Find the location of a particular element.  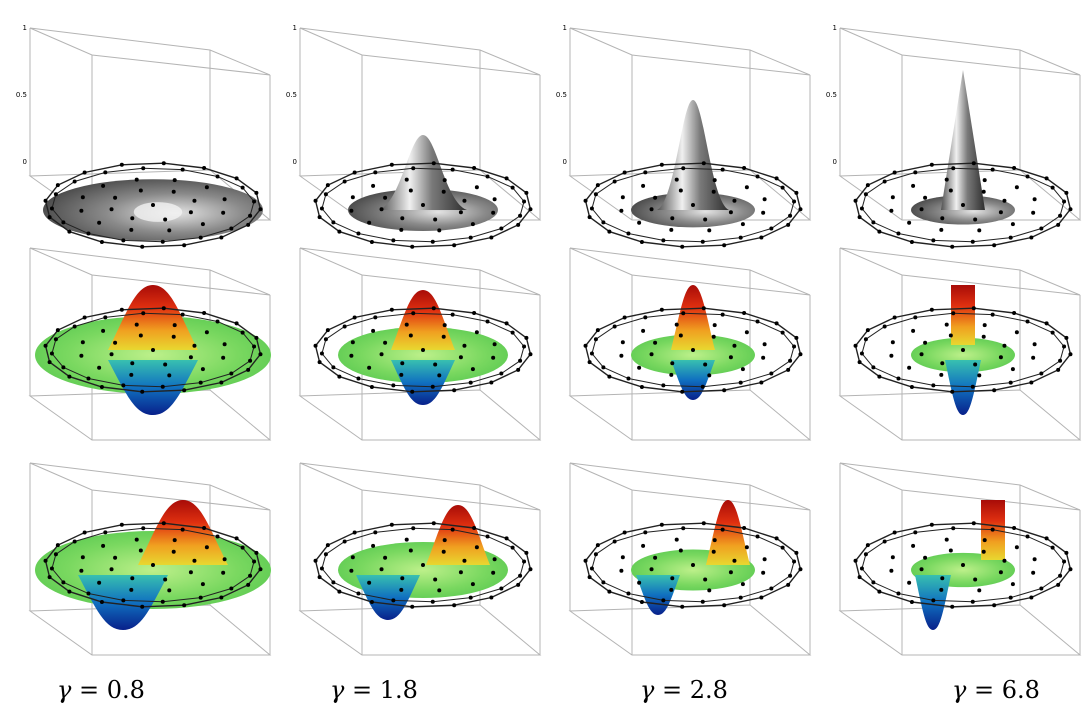

panel-row2-col3 is located at coordinates (690, 344).